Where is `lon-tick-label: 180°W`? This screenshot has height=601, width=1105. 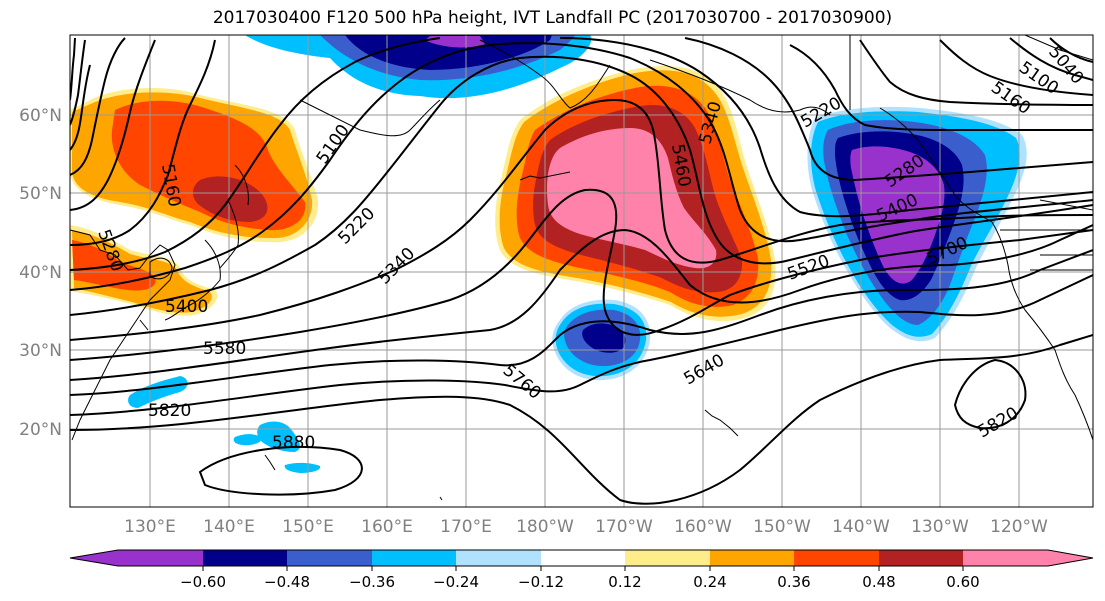 lon-tick-label: 180°W is located at coordinates (545, 527).